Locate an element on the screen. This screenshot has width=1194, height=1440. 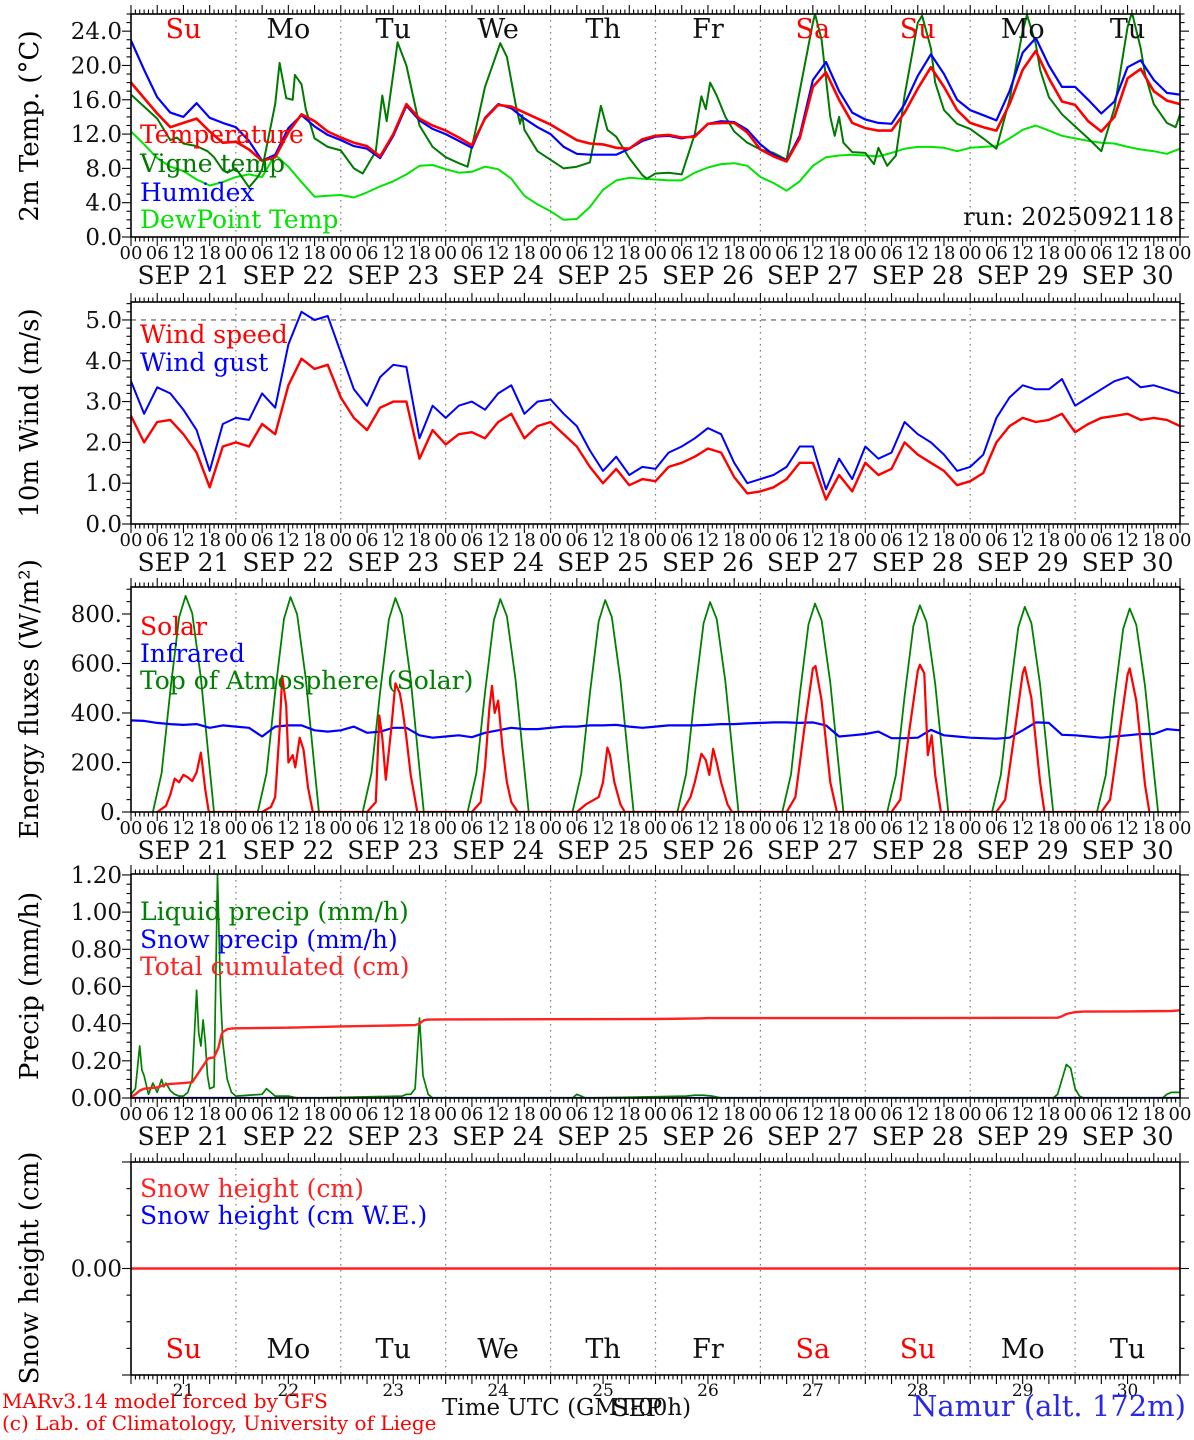
svg-text: SEP 27 is located at coordinates (813, 850).